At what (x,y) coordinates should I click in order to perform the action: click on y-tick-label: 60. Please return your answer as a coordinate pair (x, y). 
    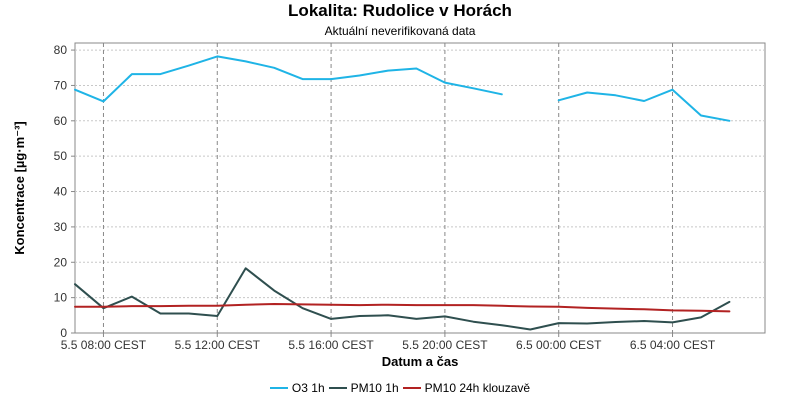
    Looking at the image, I should click on (61, 121).